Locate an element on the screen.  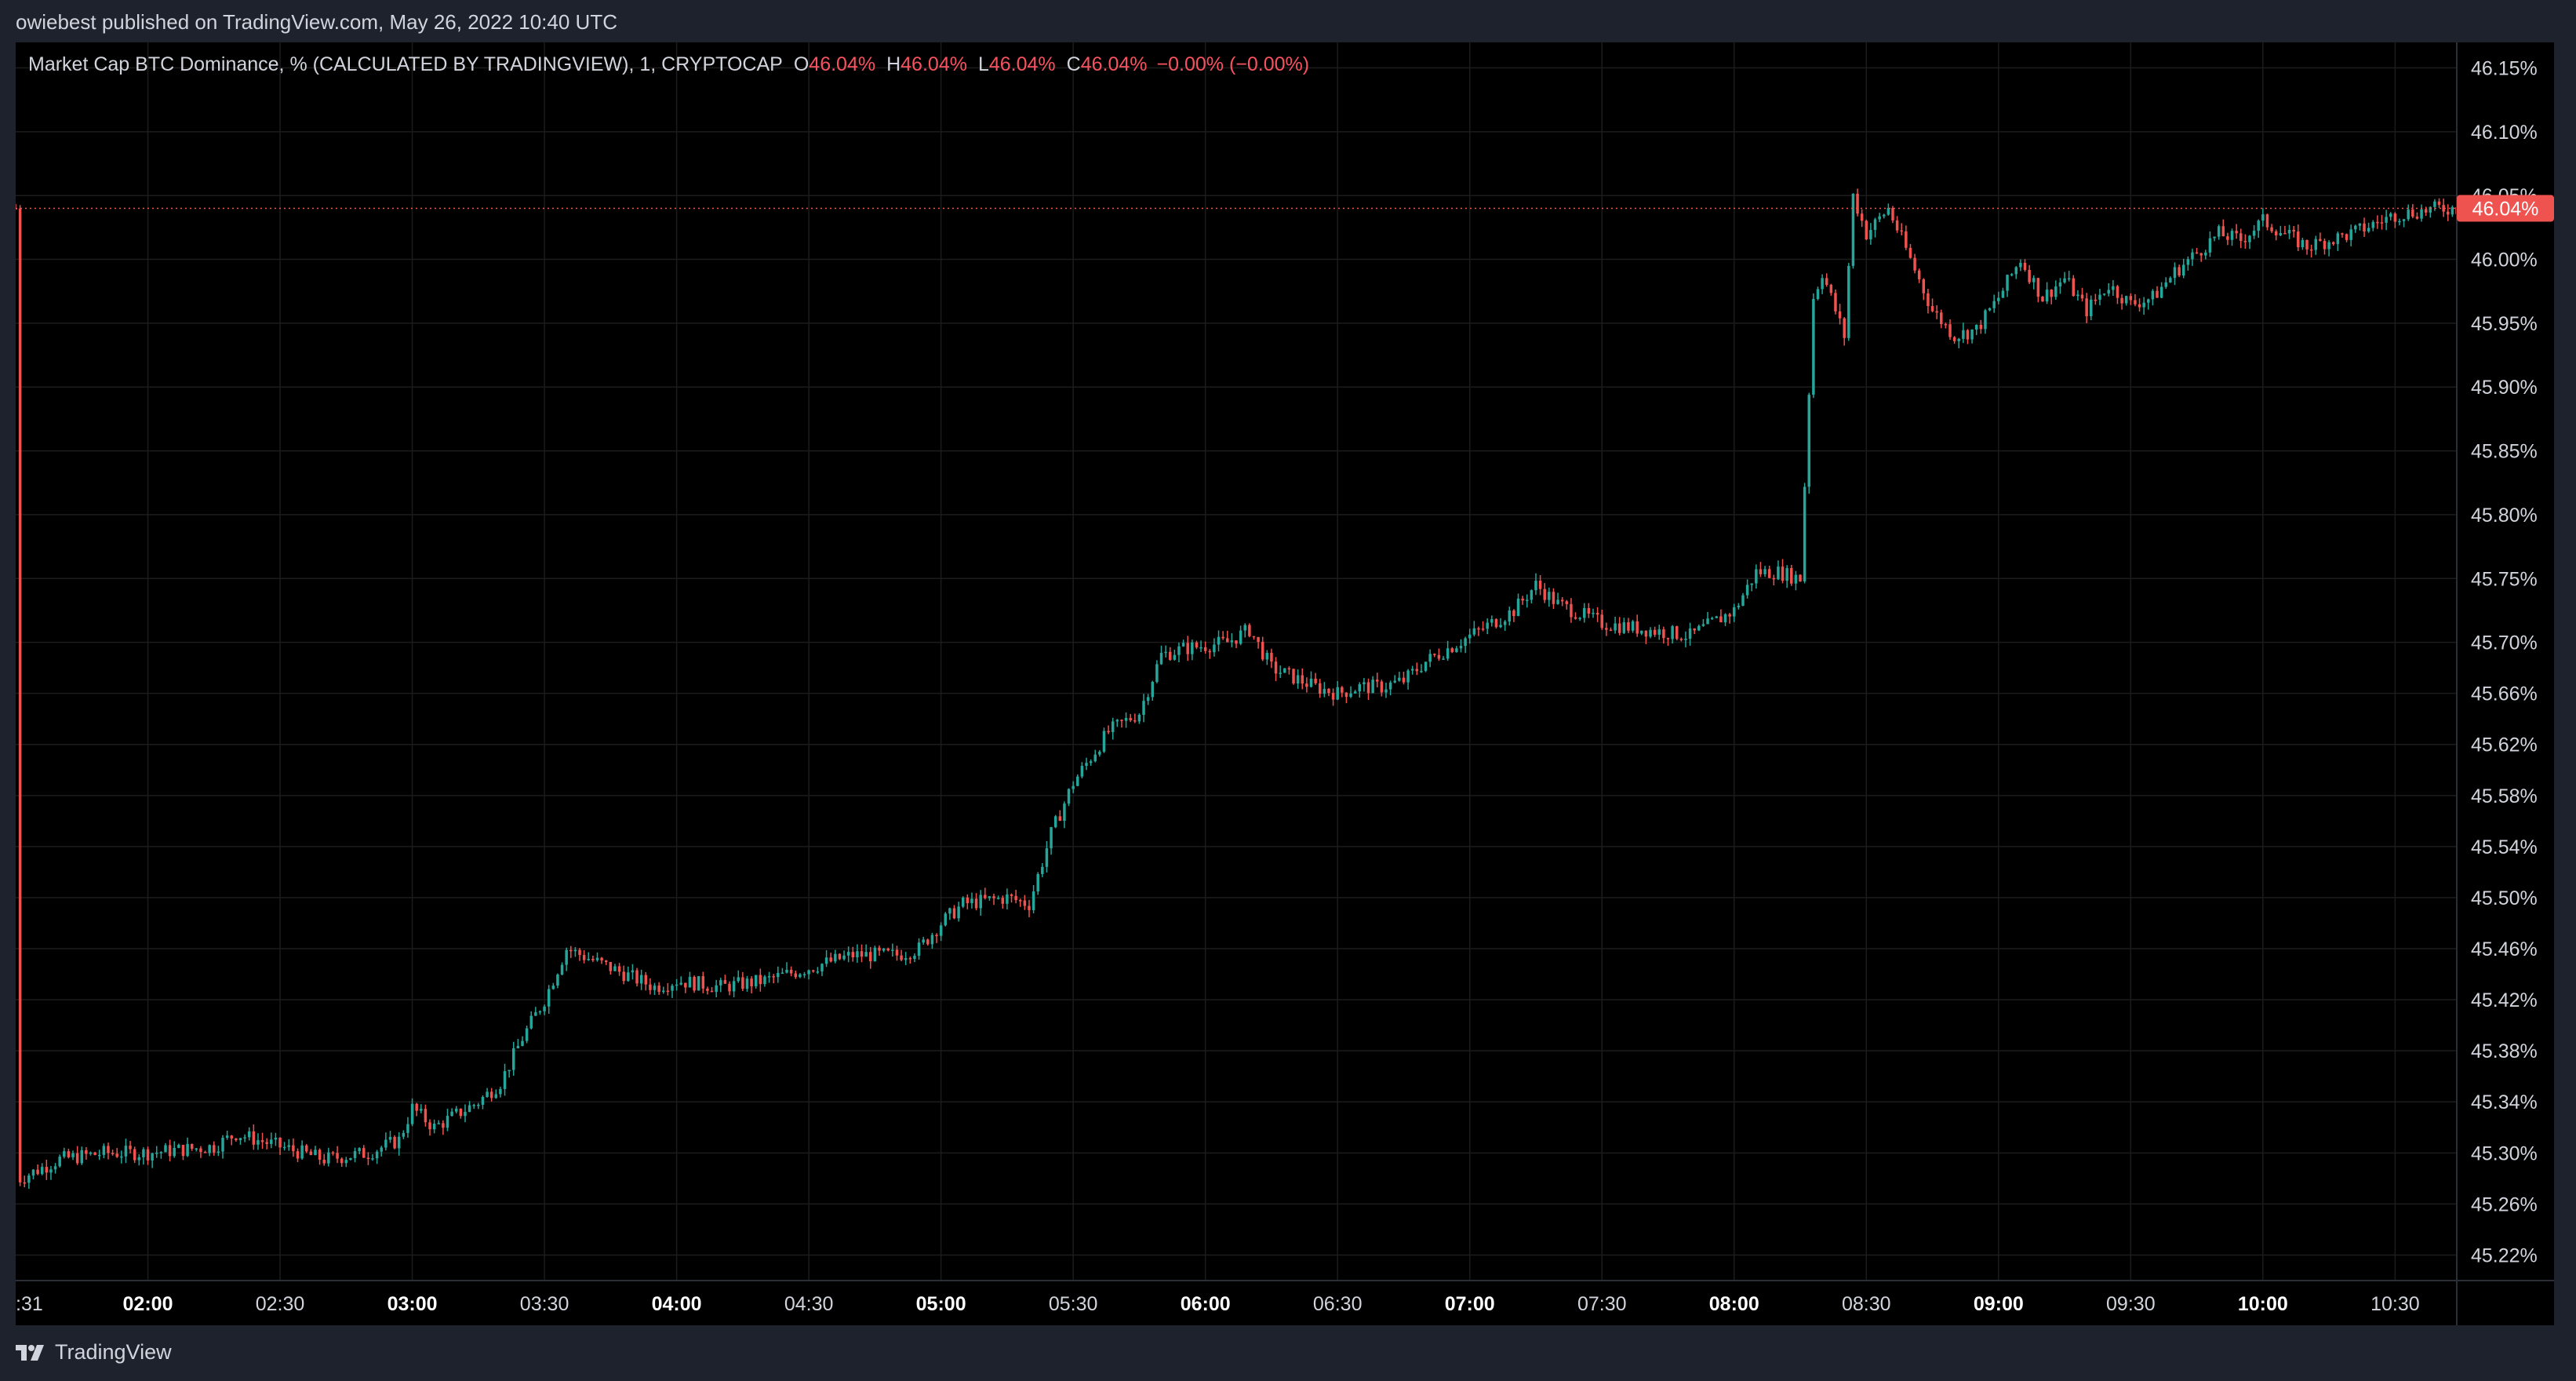
legend-high-value: 46.04% is located at coordinates (934, 64).